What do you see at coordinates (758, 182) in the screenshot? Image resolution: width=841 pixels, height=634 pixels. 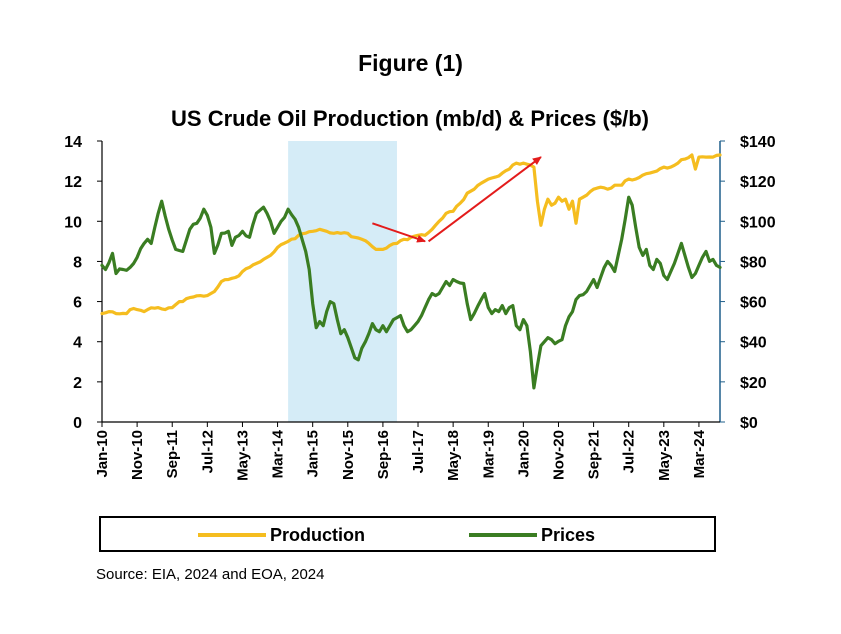 I see `right-y-tick-label: $120` at bounding box center [758, 182].